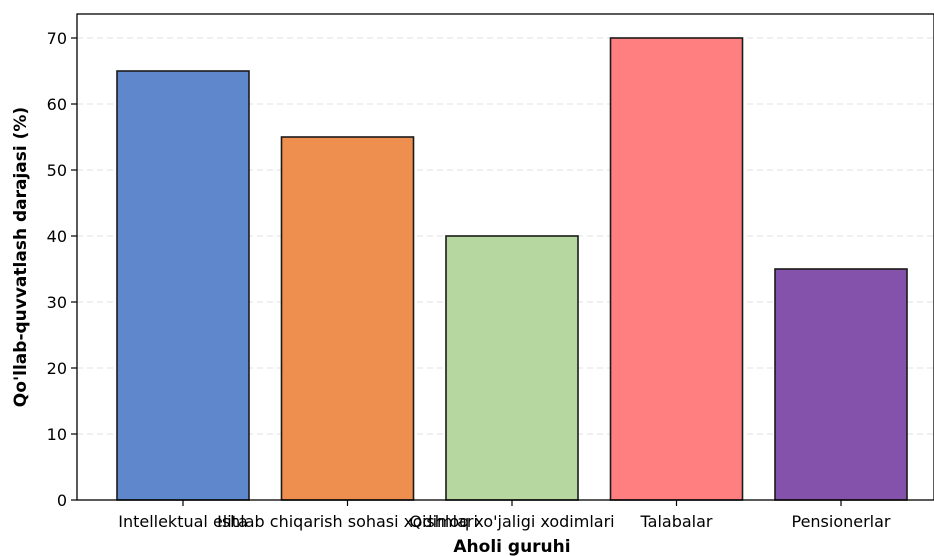  I want to click on y-tick-label: 30, so click(57, 302).